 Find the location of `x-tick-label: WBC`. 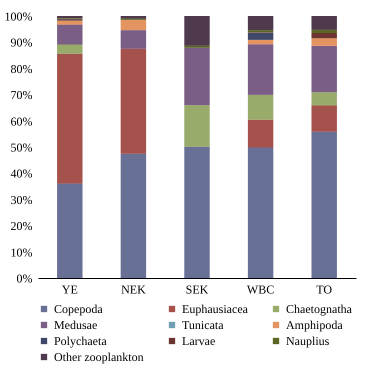

x-tick-label: WBC is located at coordinates (260, 289).